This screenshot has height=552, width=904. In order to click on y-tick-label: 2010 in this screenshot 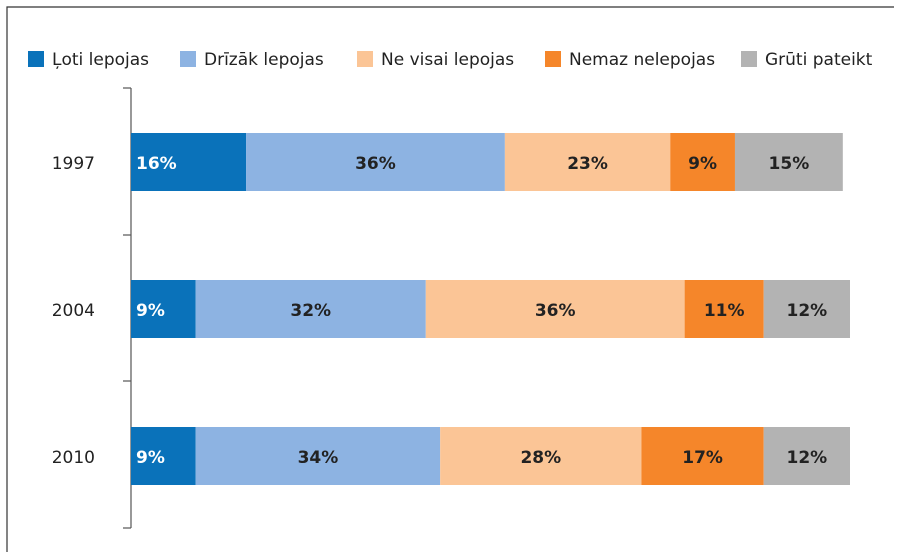, I will do `click(73, 458)`.